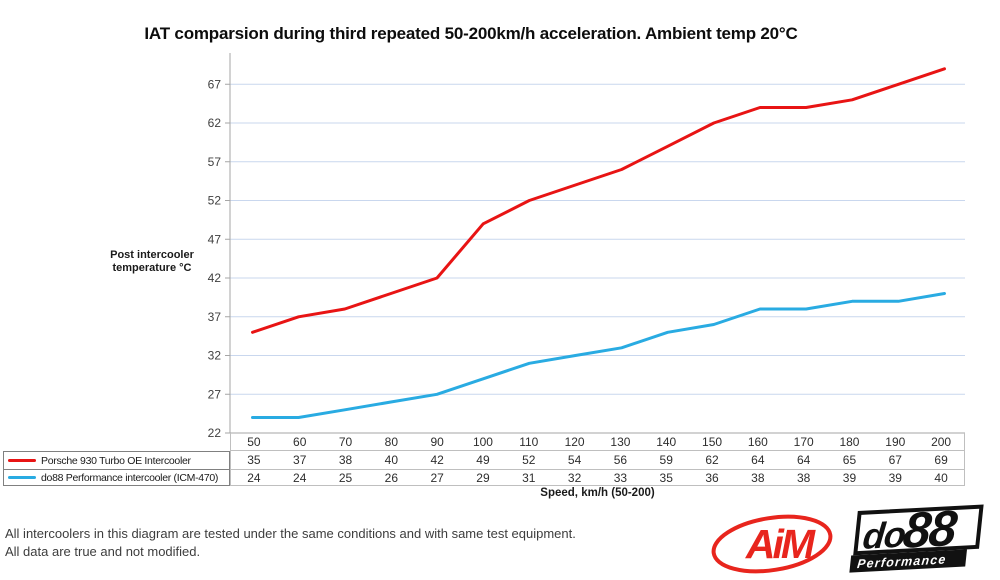 The width and height of the screenshot is (1000, 580). I want to click on speed-cell: 180, so click(849, 441).